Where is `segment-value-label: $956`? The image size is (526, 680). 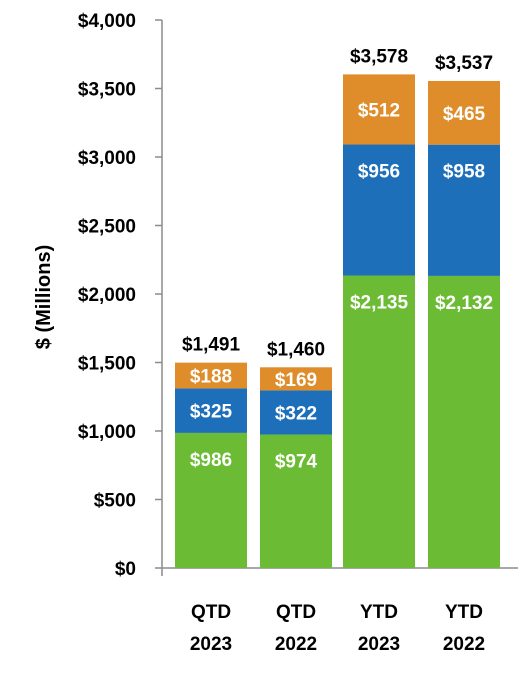 segment-value-label: $956 is located at coordinates (379, 172).